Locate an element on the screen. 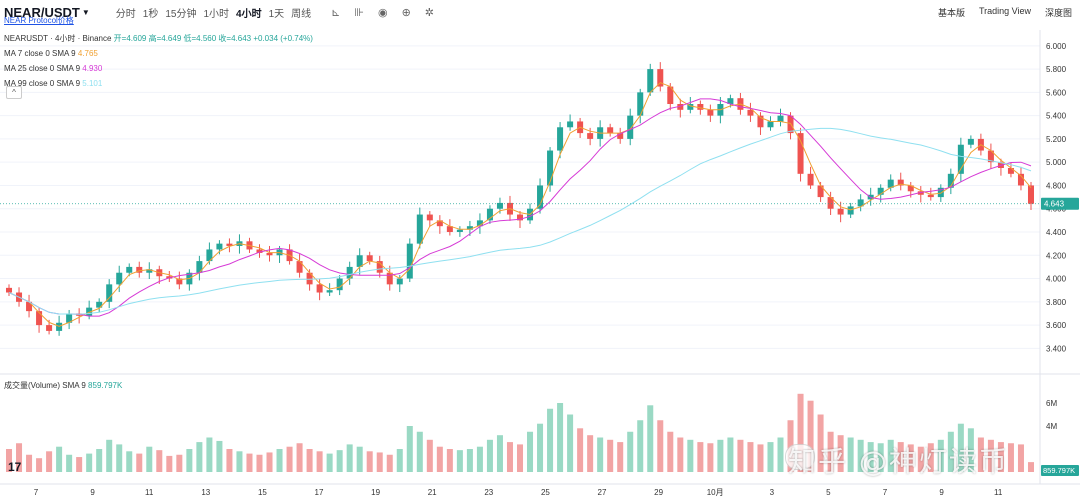  price-tick-label: 4.200 is located at coordinates (1056, 255).